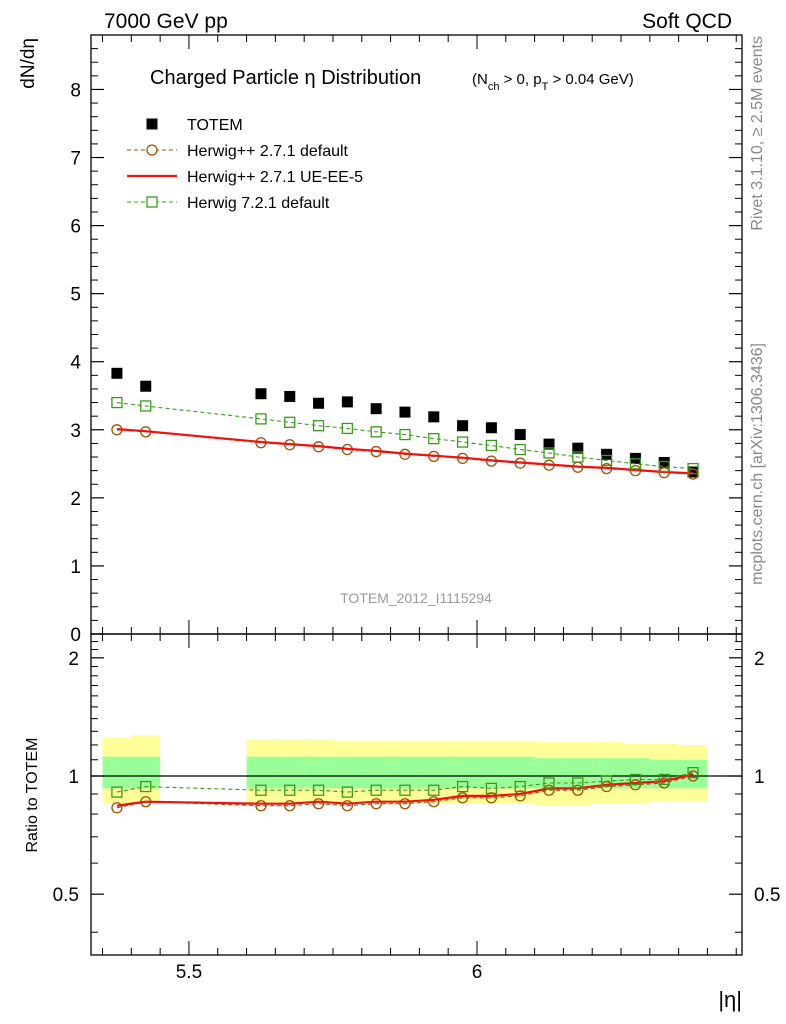 This screenshot has width=786, height=1024. Describe the element at coordinates (152, 124) in the screenshot. I see `legend-marker-data` at that location.